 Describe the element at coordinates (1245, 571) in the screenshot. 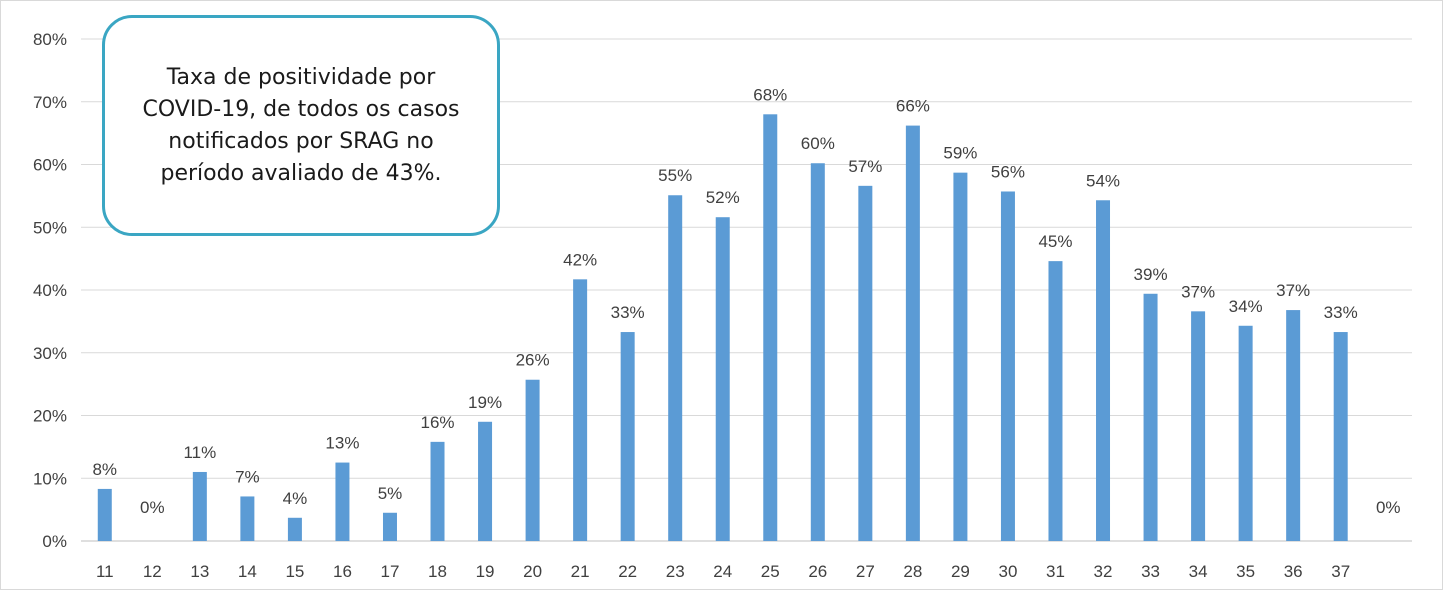

I see `x-tick-label: 35` at that location.